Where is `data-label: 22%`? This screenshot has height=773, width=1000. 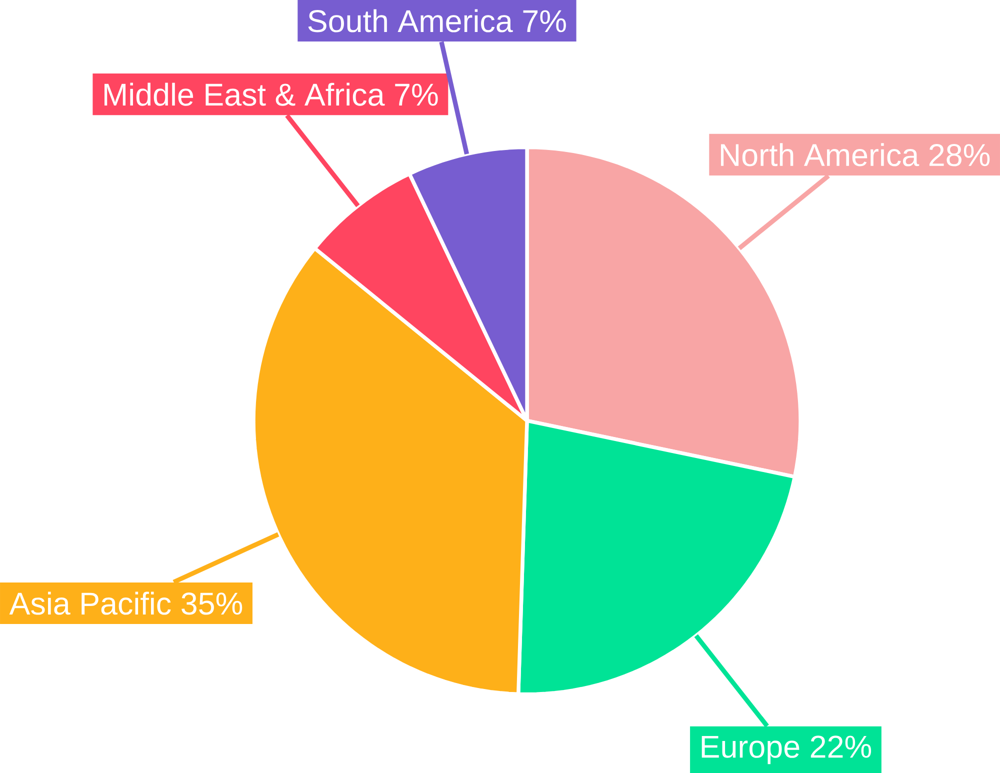
data-label: 22% is located at coordinates (841, 746).